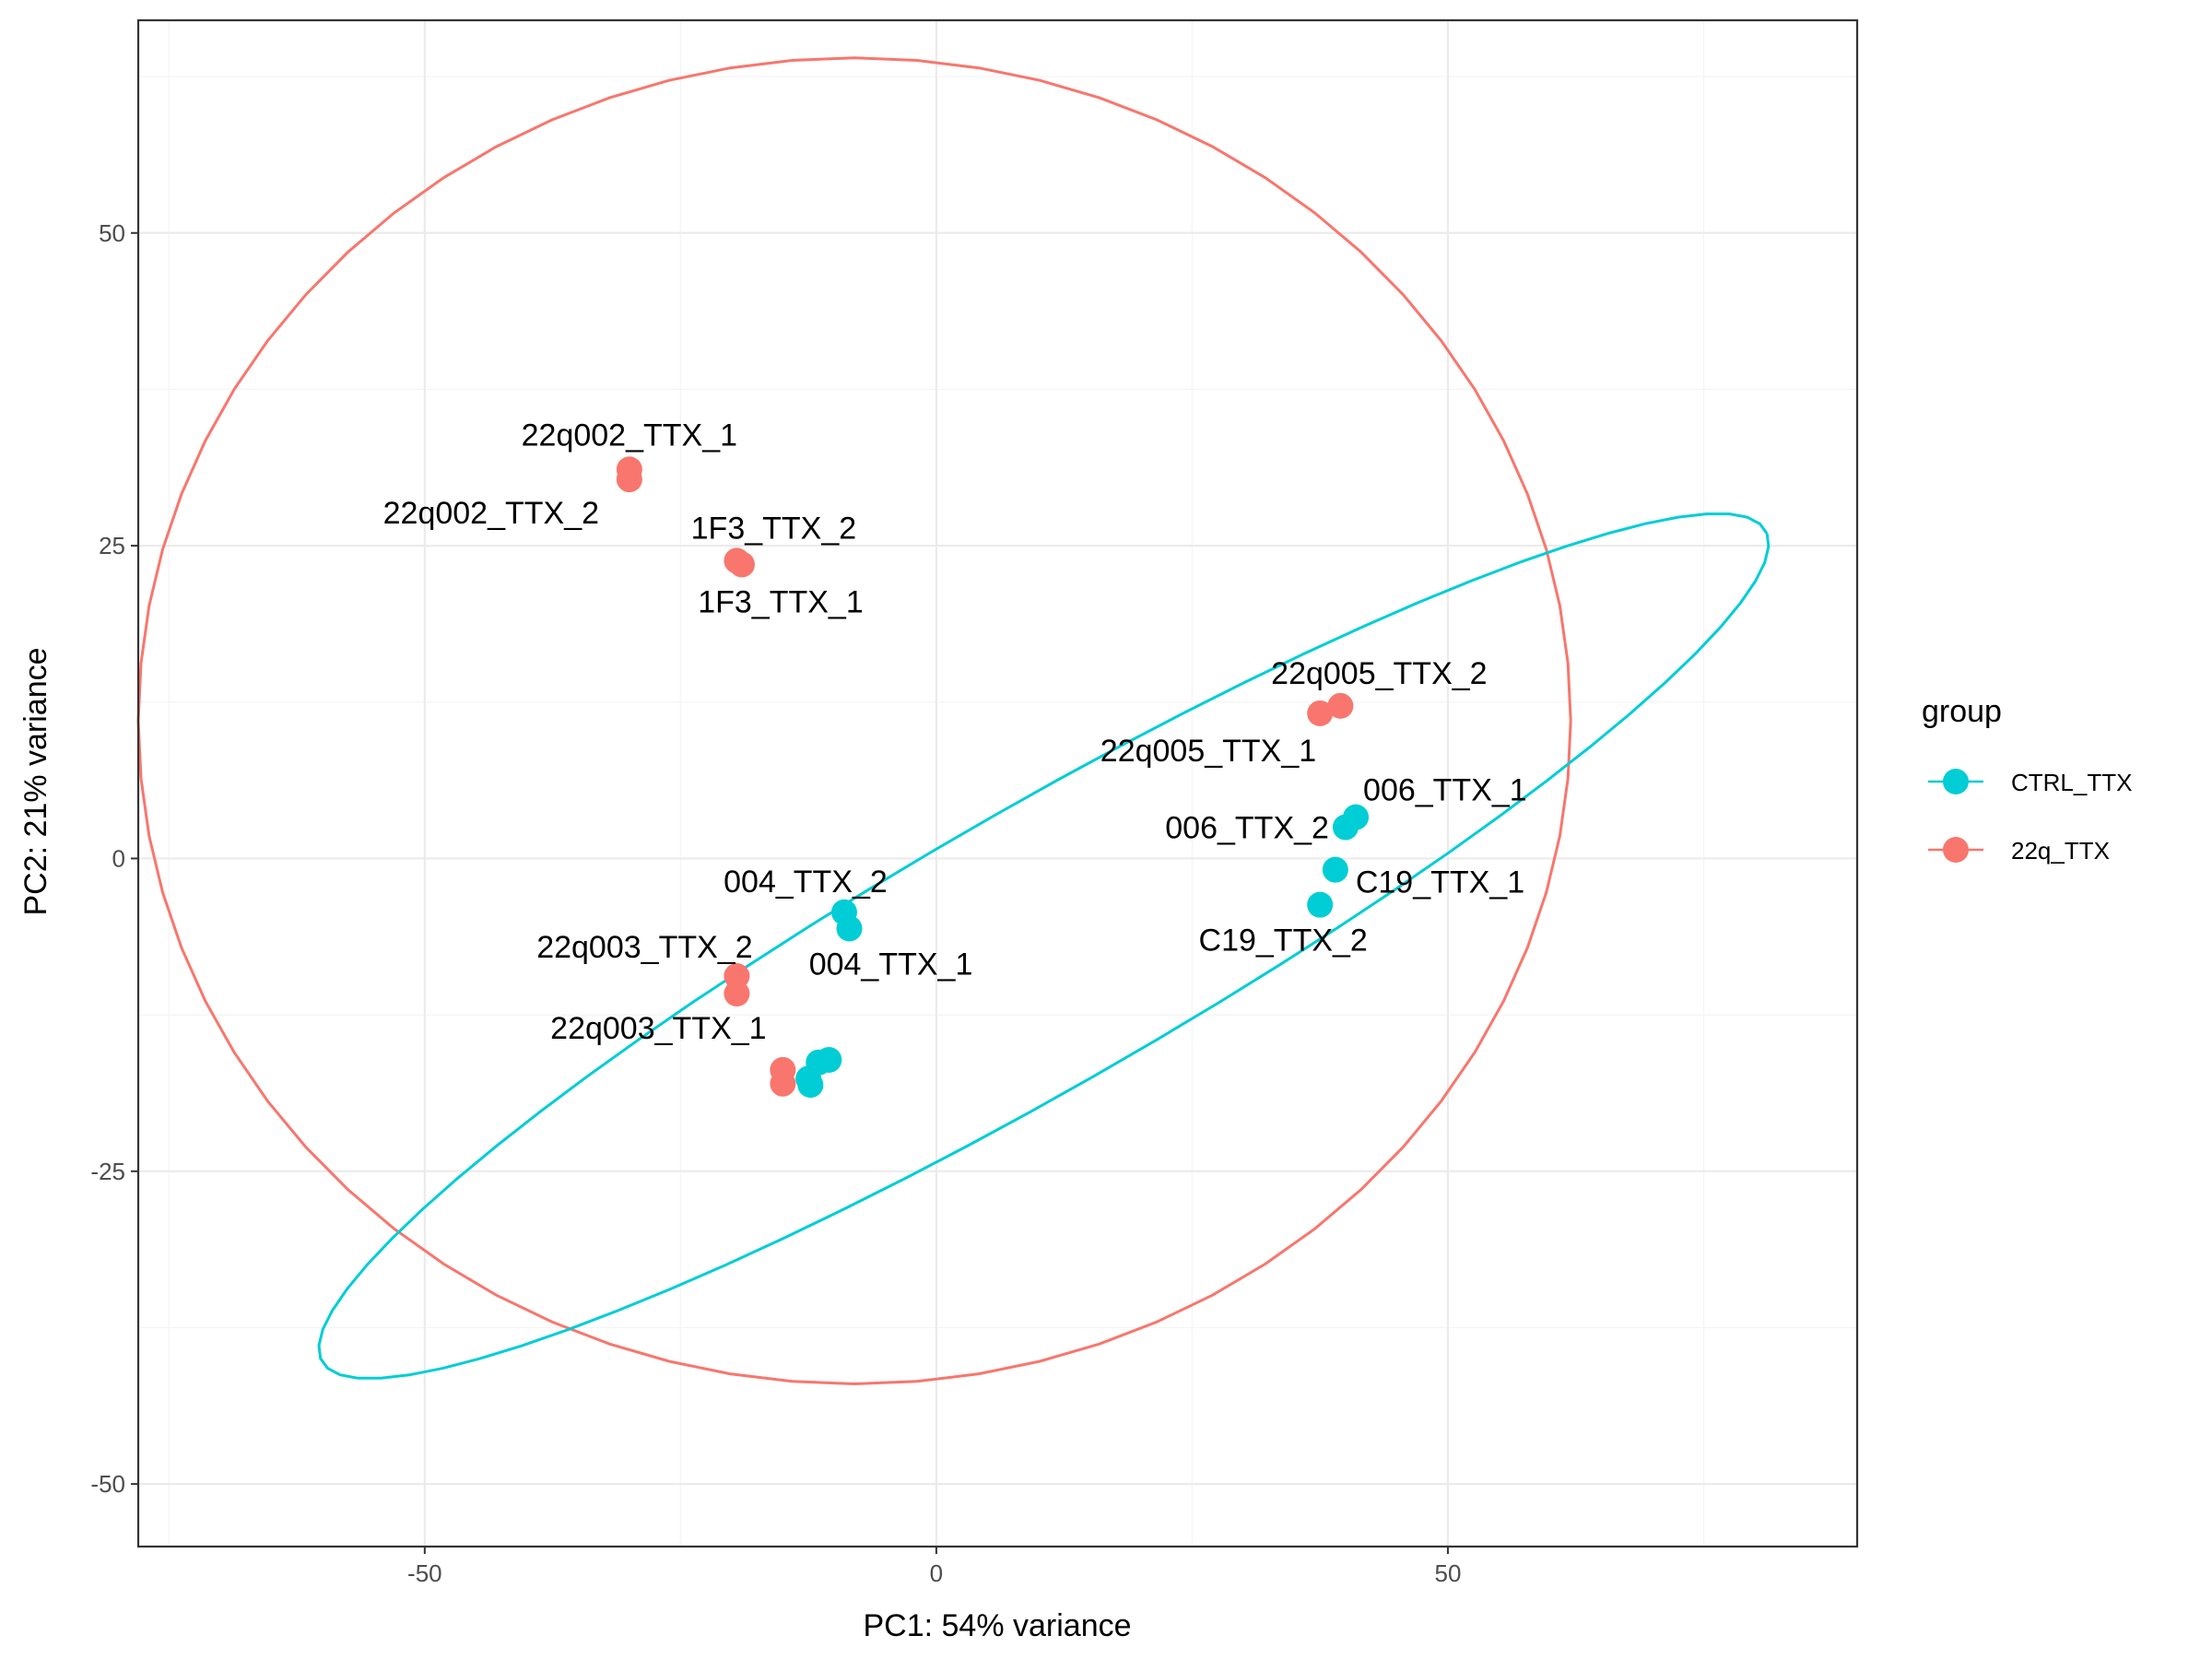 The image size is (2212, 1659). Describe the element at coordinates (781, 601) in the screenshot. I see `point-label: 1F3_TTX_1` at that location.